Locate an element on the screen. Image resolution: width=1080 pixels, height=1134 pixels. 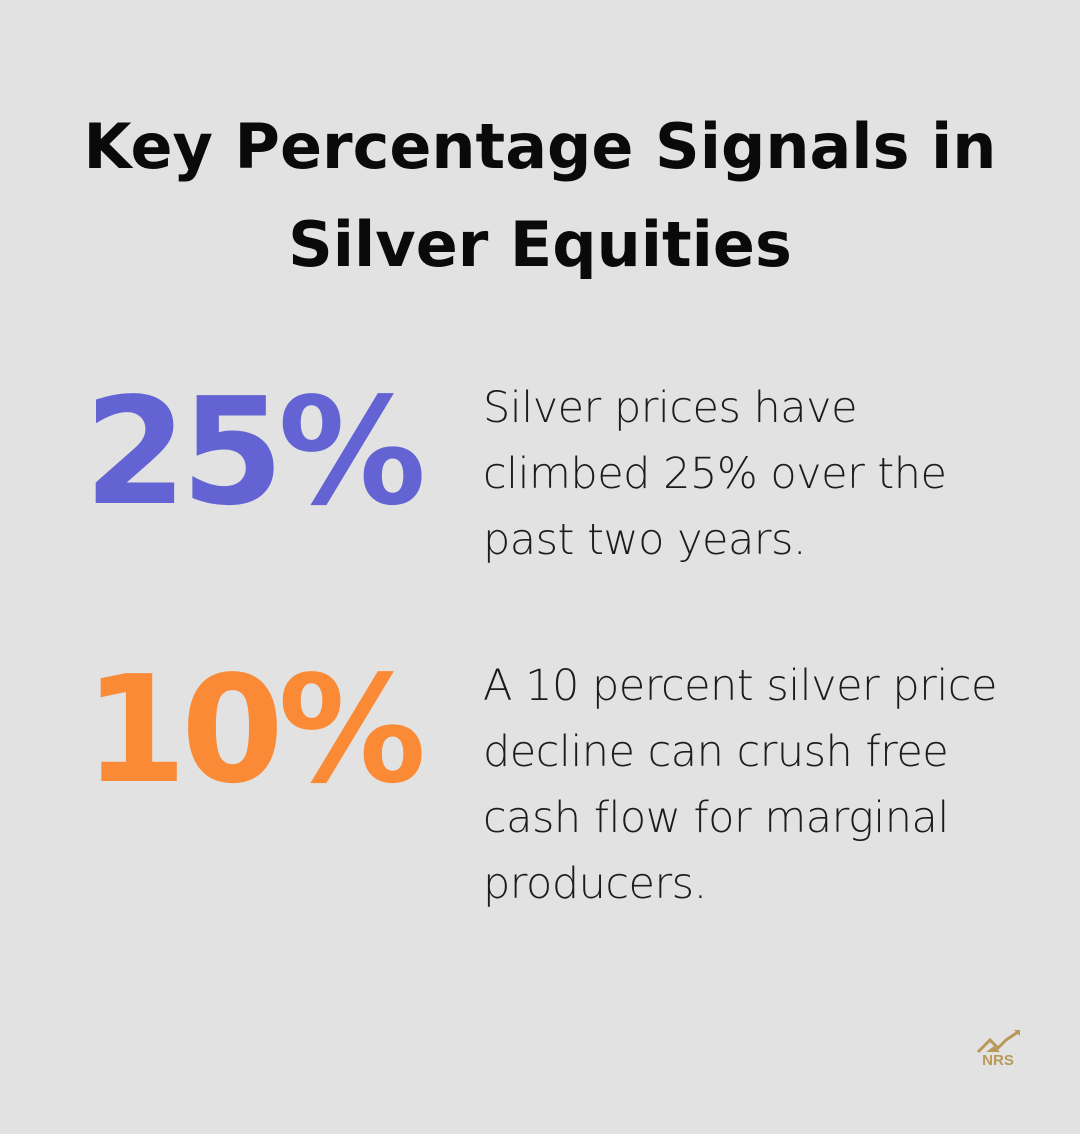
mountain-chart-arrow-icon is located at coordinates (998, 1042).